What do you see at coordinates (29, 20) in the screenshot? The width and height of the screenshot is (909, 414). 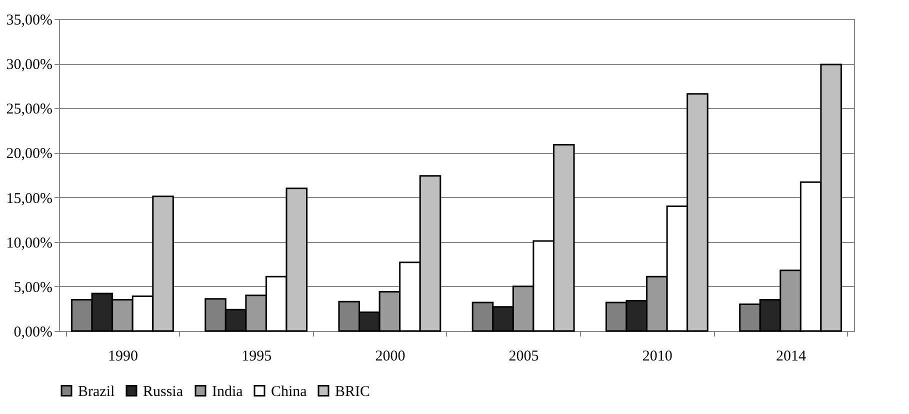 I see `y-tick-label: 35,00%` at bounding box center [29, 20].